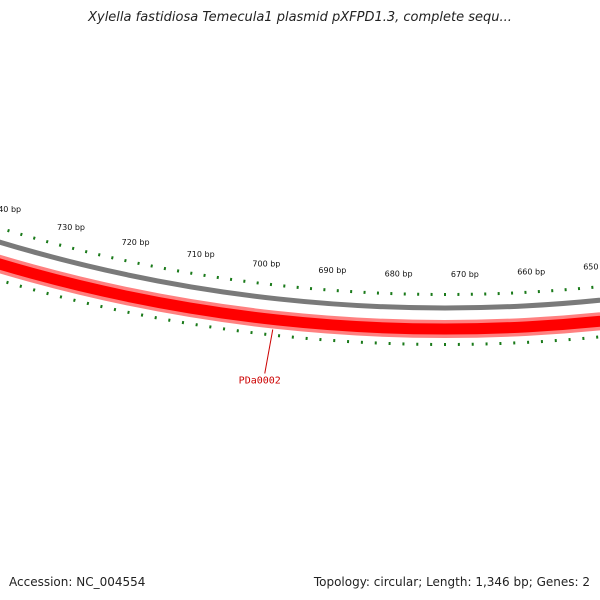 This screenshot has height=600, width=600. Describe the element at coordinates (531, 272) in the screenshot. I see `ruler-label: 660 bp` at that location.